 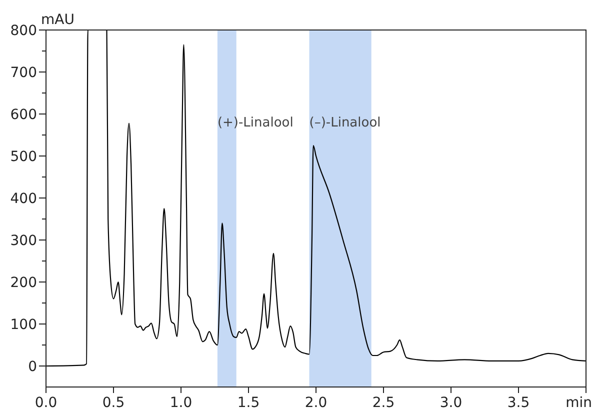 I want to click on band-label: (–)-Linalool, so click(x=345, y=123).